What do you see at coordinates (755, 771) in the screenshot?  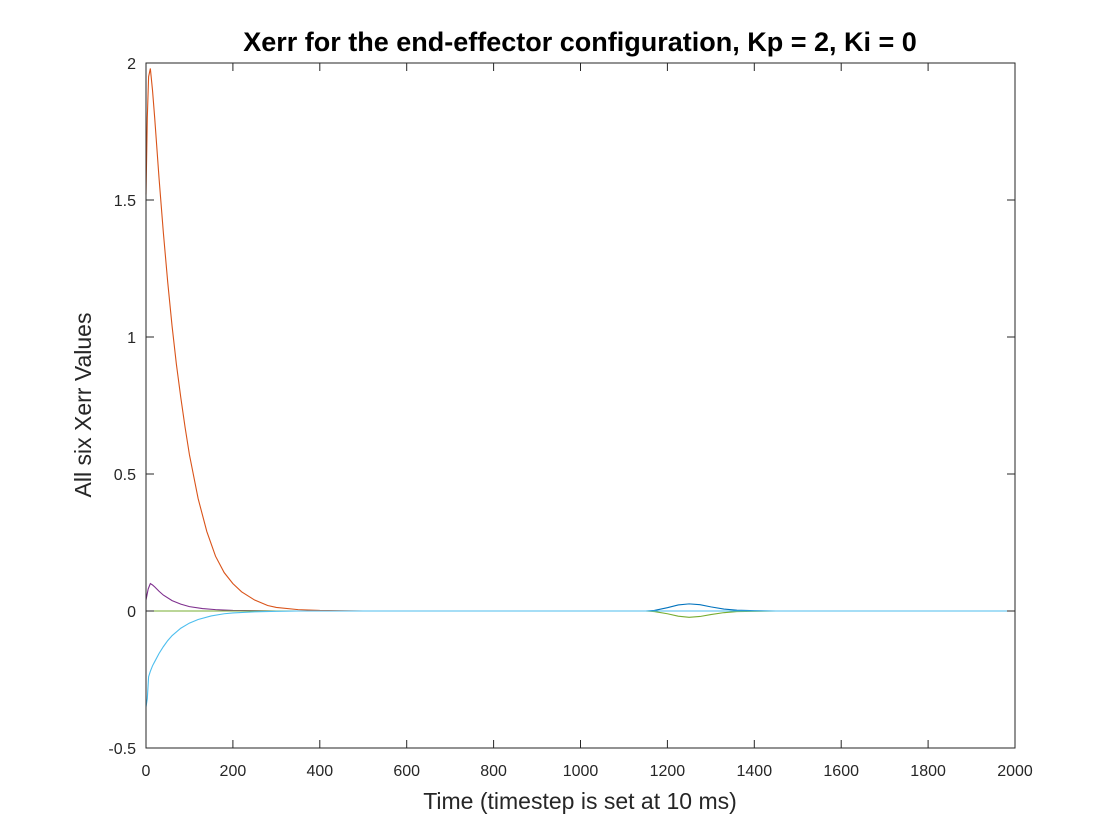 I see `x-tick-label: 1400` at bounding box center [755, 771].